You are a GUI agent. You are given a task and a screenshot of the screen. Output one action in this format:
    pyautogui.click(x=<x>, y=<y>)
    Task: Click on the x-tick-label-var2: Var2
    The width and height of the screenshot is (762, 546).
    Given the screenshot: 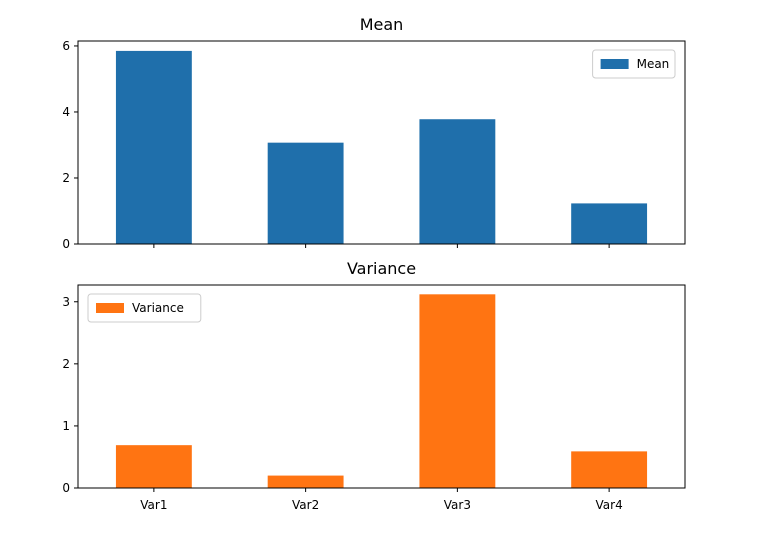 What is the action you would take?
    pyautogui.click(x=305, y=505)
    